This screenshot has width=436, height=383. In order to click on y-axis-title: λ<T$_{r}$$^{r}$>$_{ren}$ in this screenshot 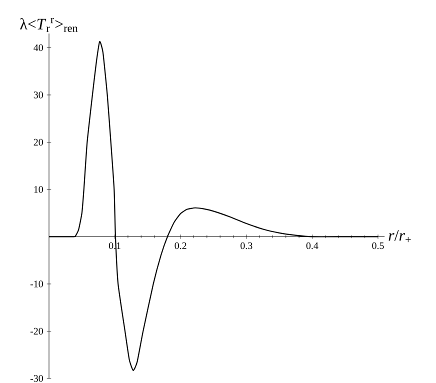, I will do `click(49, 25)`.